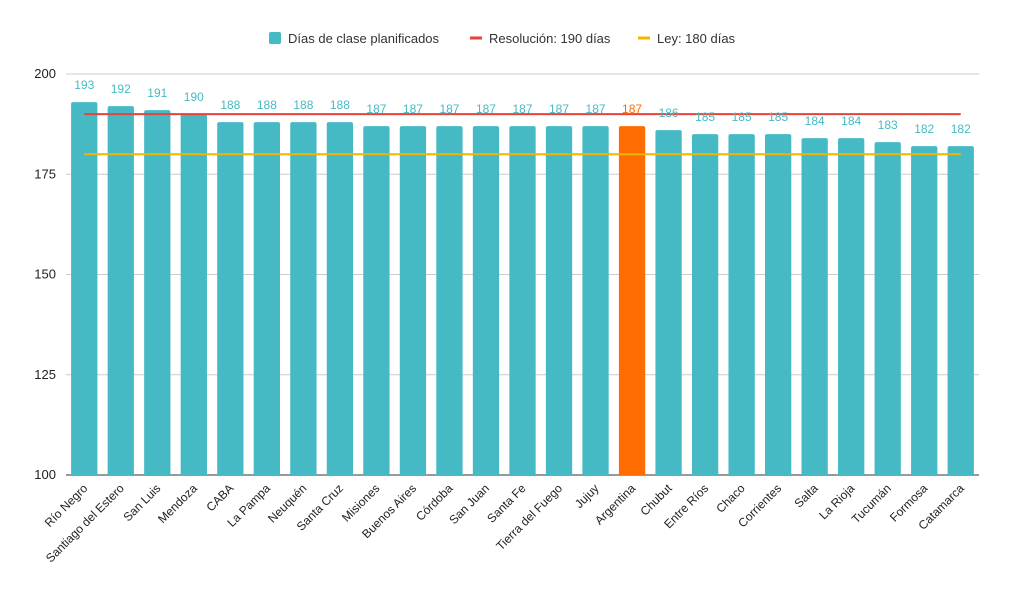 This screenshot has height=605, width=1010. Describe the element at coordinates (730, 498) in the screenshot. I see `x-tick-label: Chaco` at that location.